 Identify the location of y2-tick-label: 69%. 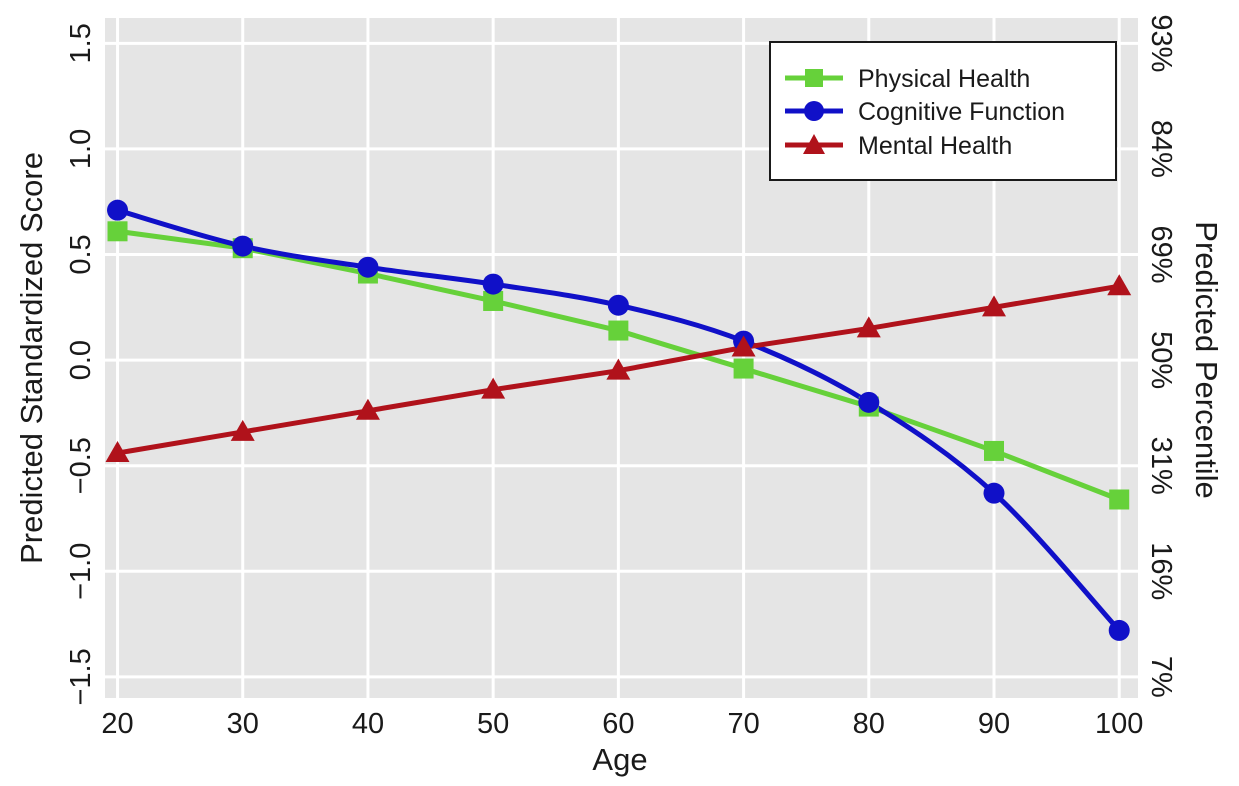
(1161, 254).